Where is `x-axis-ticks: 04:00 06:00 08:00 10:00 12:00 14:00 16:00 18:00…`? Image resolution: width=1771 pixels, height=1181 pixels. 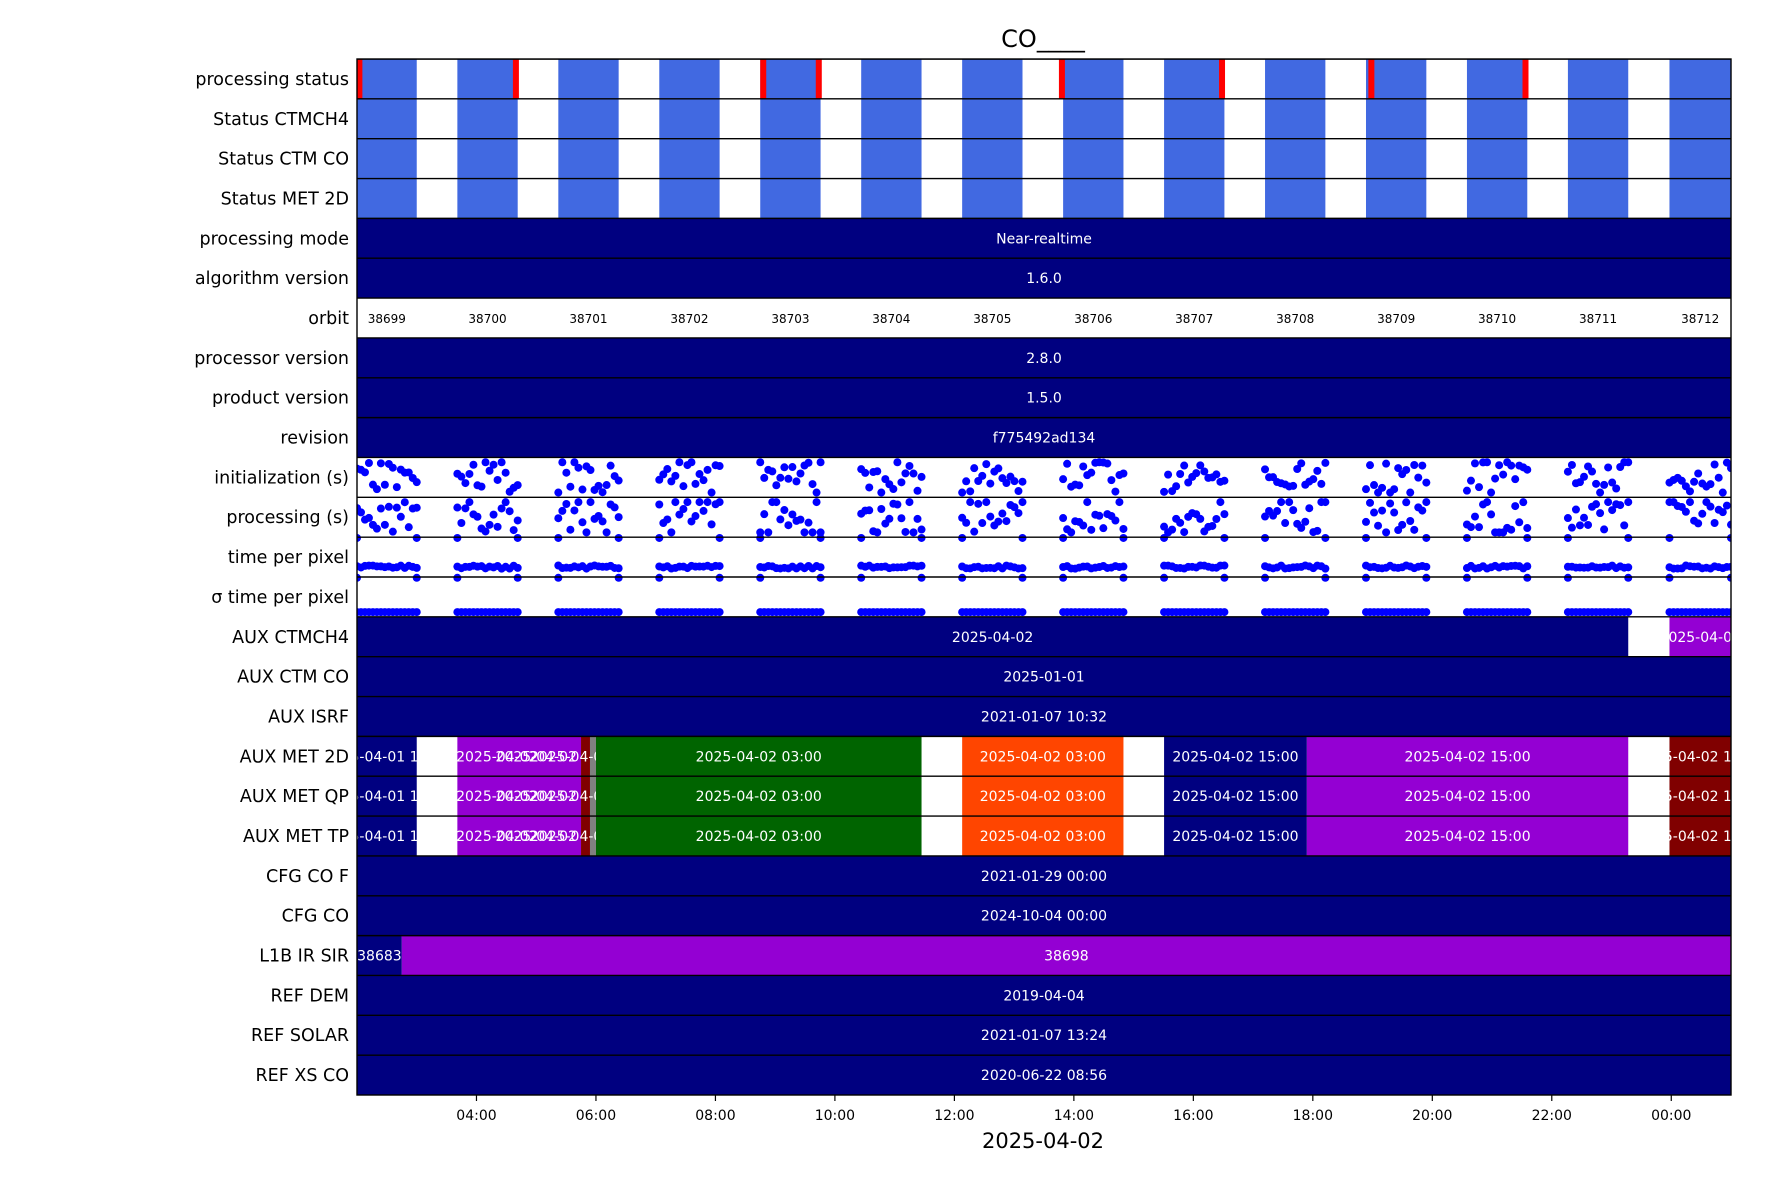
x-axis-ticks: 04:00 06:00 08:00 10:00 12:00 14:00 16:00 18:00… is located at coordinates (1073, 1109).